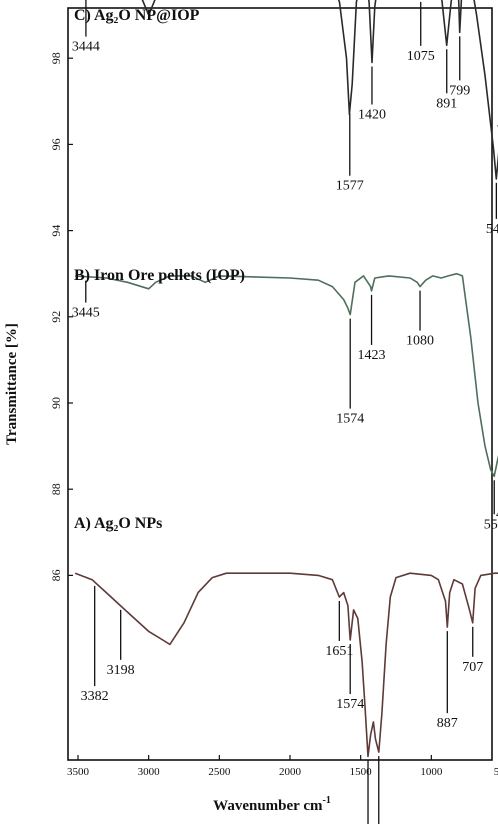  Describe the element at coordinates (491, 524) in the screenshot. I see `peak-label: 555` at that location.